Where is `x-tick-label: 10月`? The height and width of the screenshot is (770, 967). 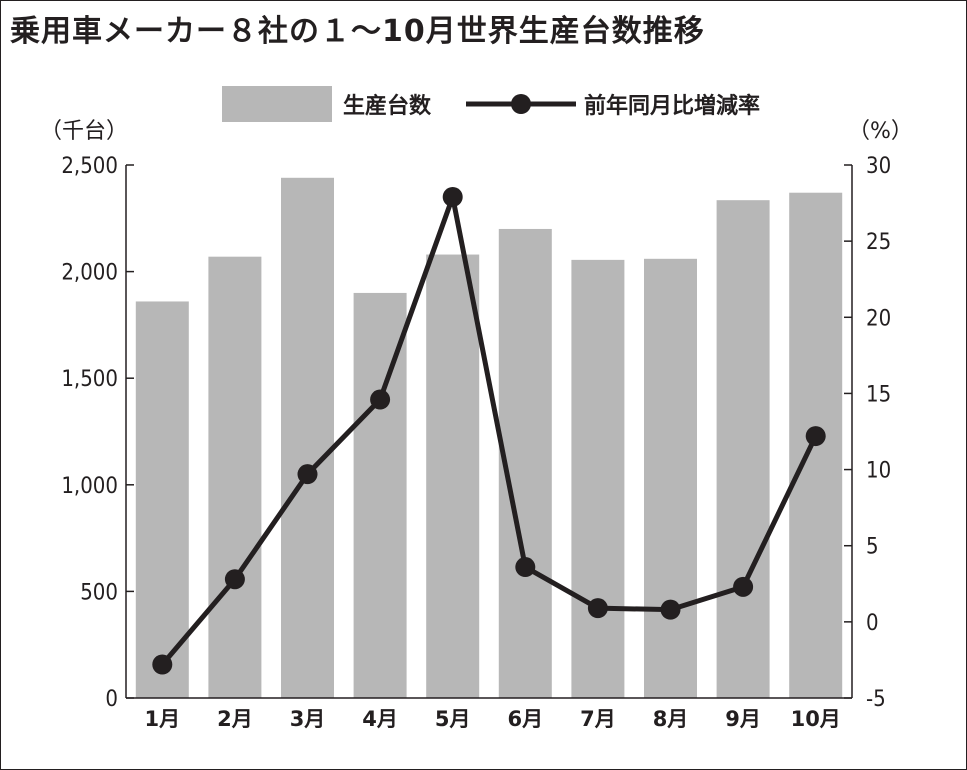 x-tick-label: 10月 is located at coordinates (816, 719).